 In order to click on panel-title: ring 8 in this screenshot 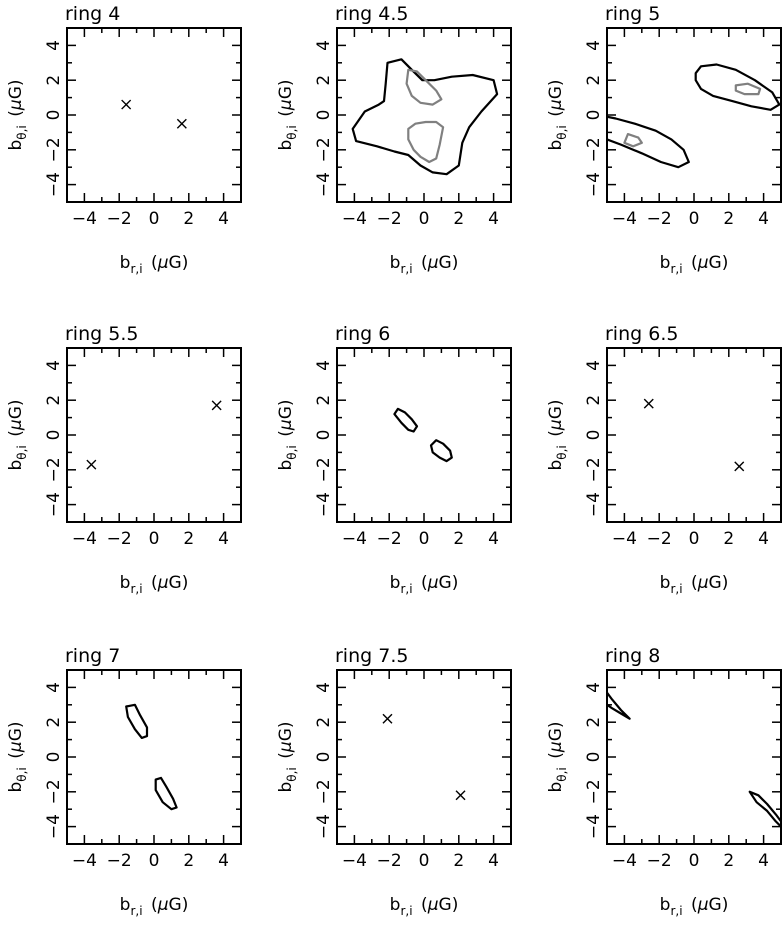, I will do `click(632, 656)`.